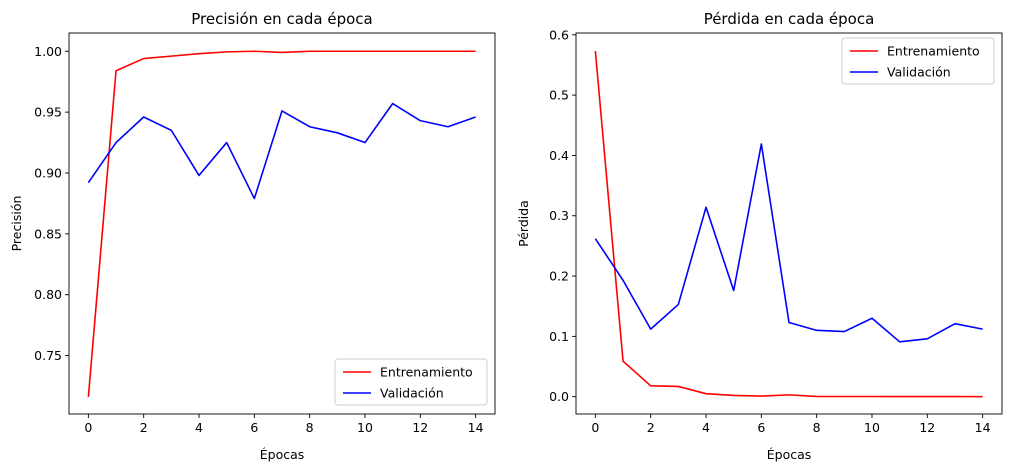 The width and height of the screenshot is (1010, 473). I want to click on y-tick-label: 0.0, so click(559, 396).